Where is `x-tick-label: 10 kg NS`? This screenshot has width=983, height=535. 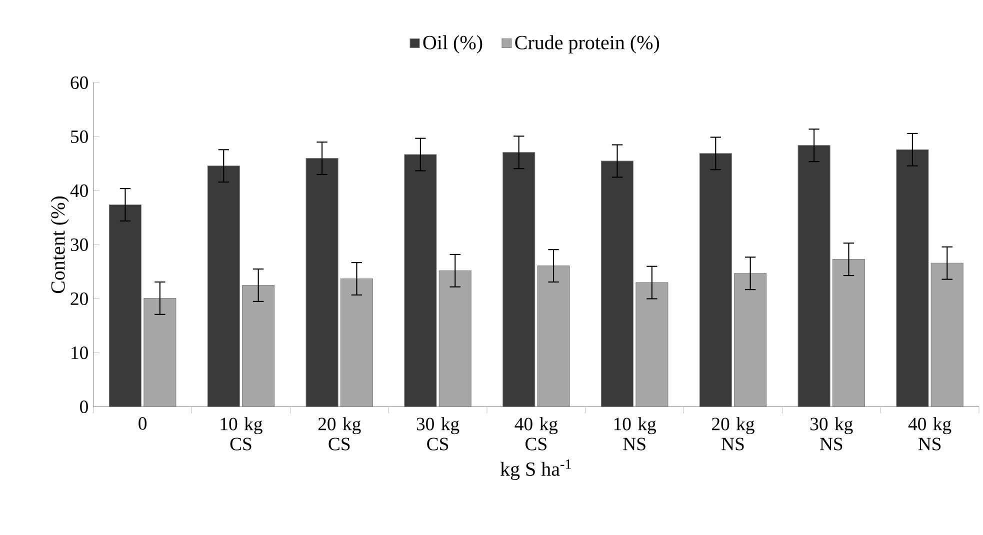 x-tick-label: 10 kg NS is located at coordinates (635, 433).